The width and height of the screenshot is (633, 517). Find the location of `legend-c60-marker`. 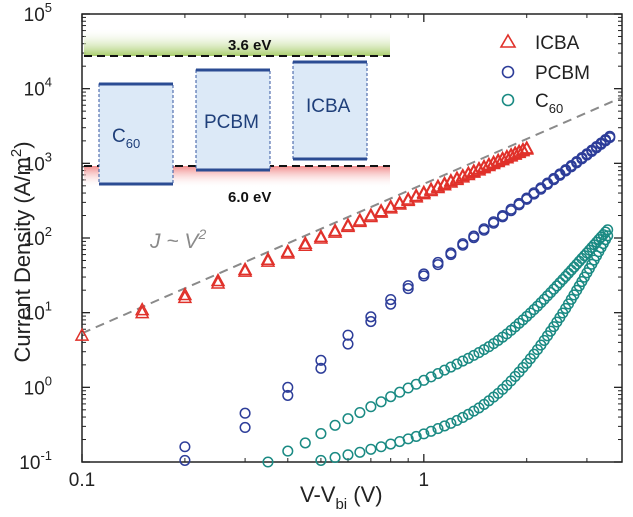

legend-c60-marker is located at coordinates (508, 100).